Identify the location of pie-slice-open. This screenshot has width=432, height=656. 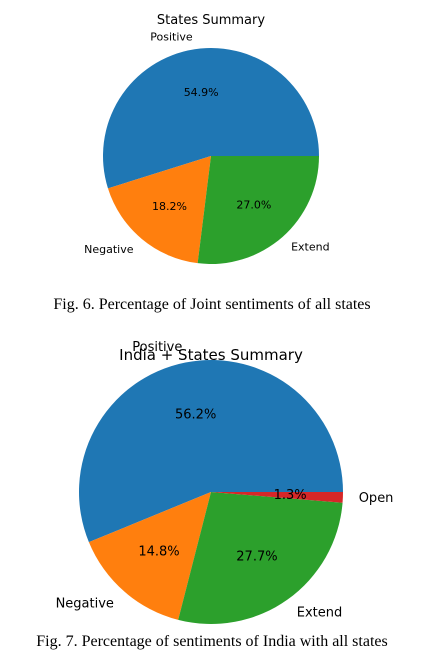
(277, 497).